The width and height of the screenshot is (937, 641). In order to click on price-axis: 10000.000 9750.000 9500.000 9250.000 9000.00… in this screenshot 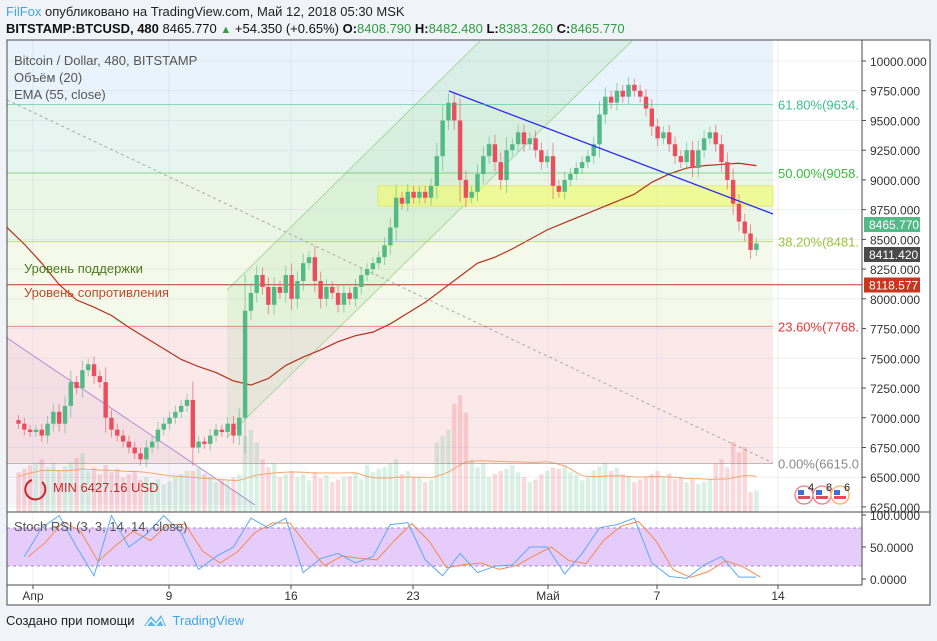, I will do `click(894, 285)`.